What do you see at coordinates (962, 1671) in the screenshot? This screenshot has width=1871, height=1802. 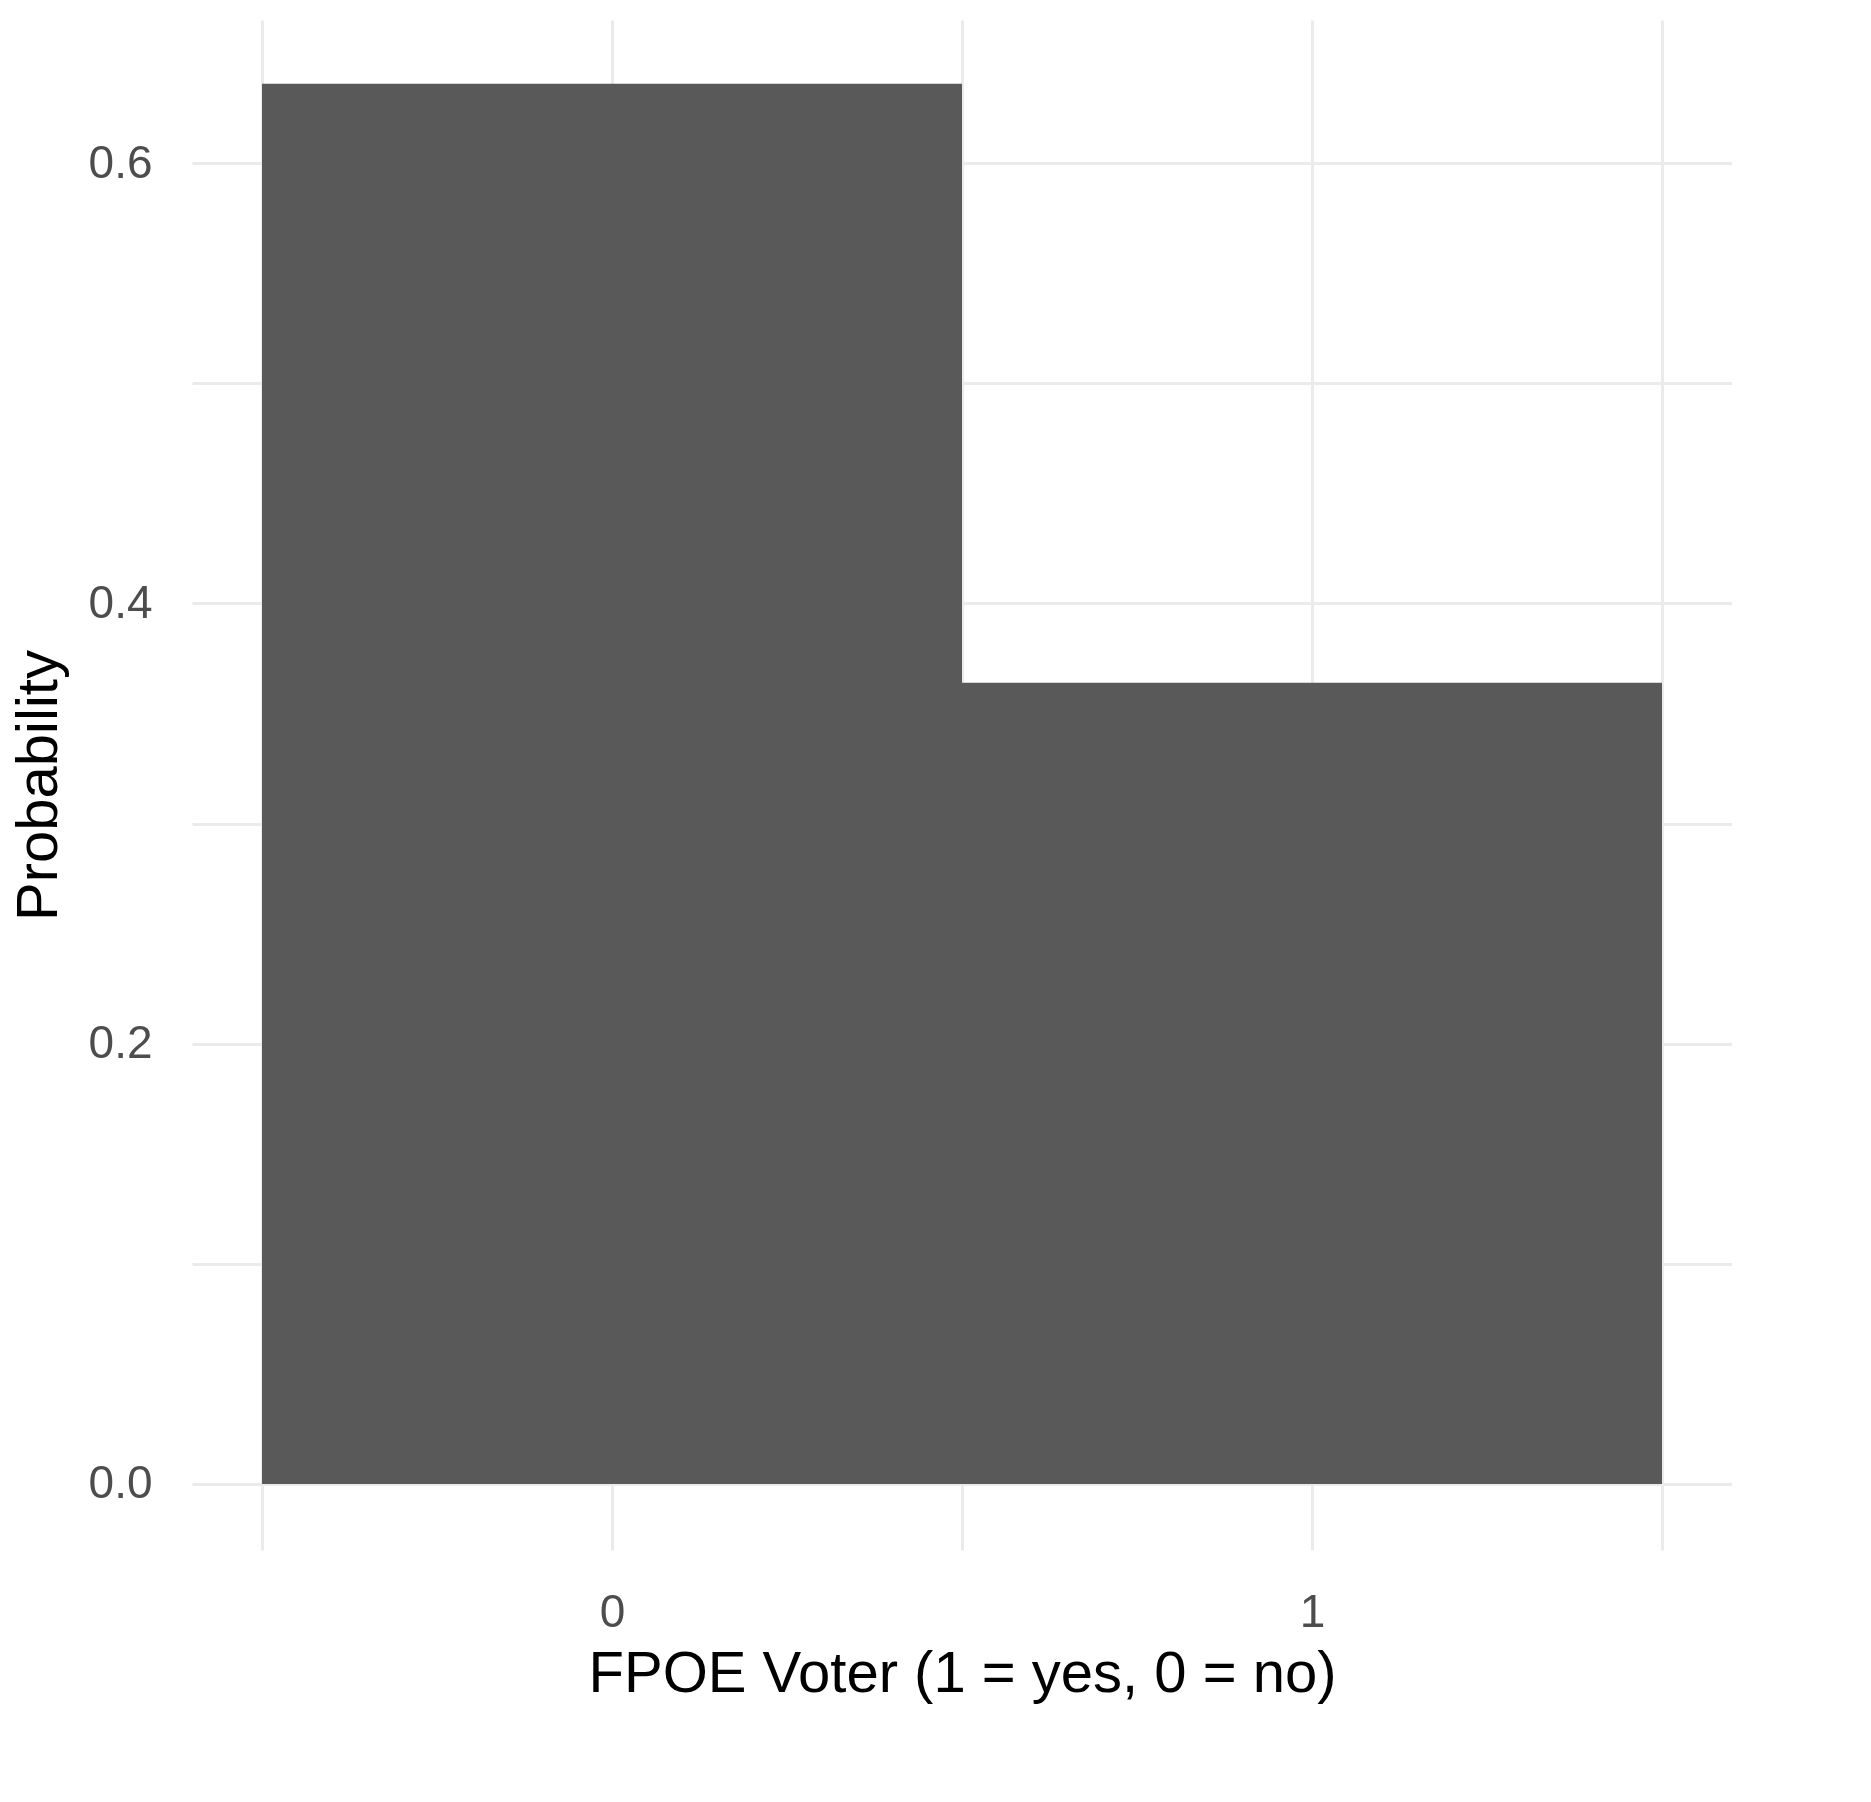 I see `x-axis-title: FPOE Voter (1 = yes, 0 = no)` at bounding box center [962, 1671].